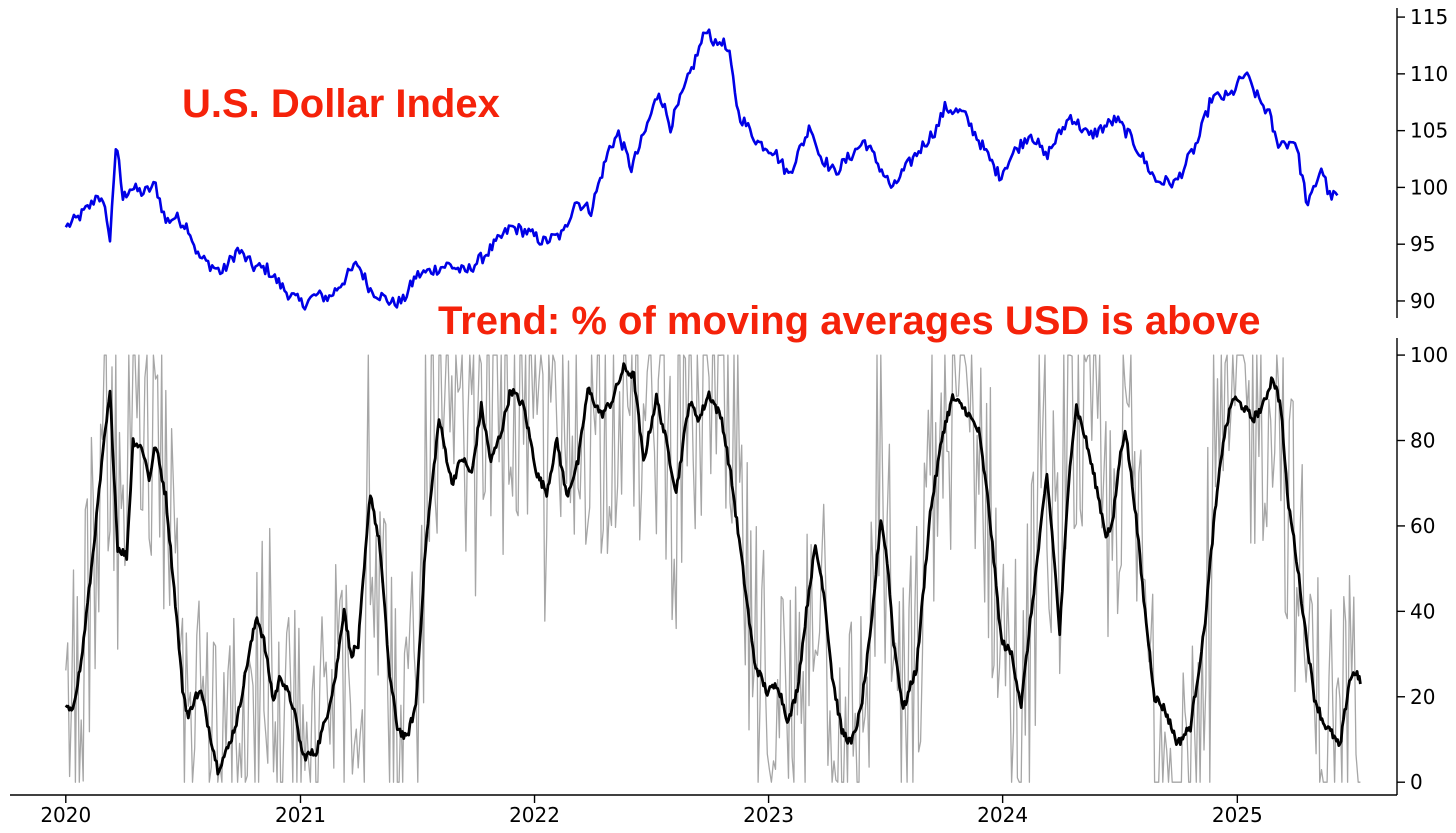 The width and height of the screenshot is (1456, 833). I want to click on x-tick-label: 2024, so click(1002, 815).